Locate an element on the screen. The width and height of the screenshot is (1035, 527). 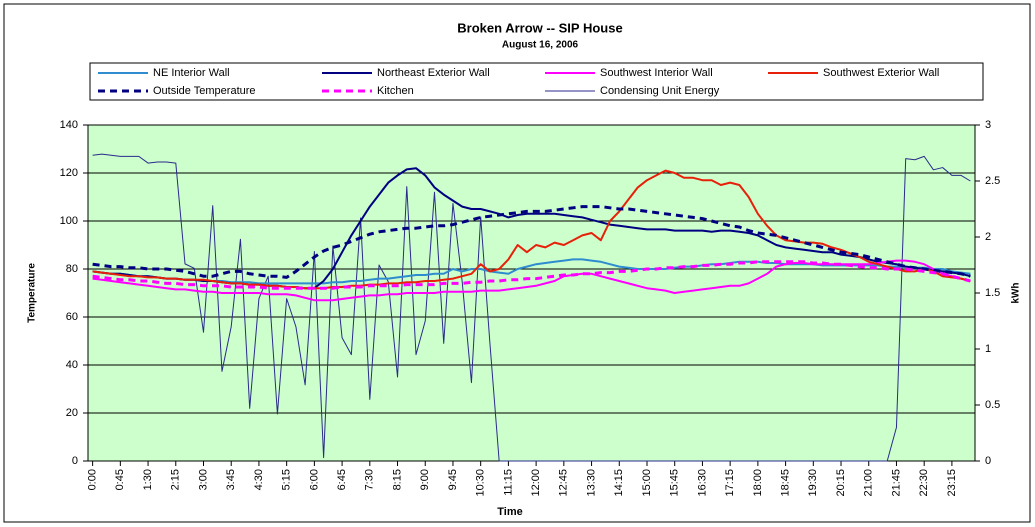
x-tick-label: 9:45 is located at coordinates (453, 479).